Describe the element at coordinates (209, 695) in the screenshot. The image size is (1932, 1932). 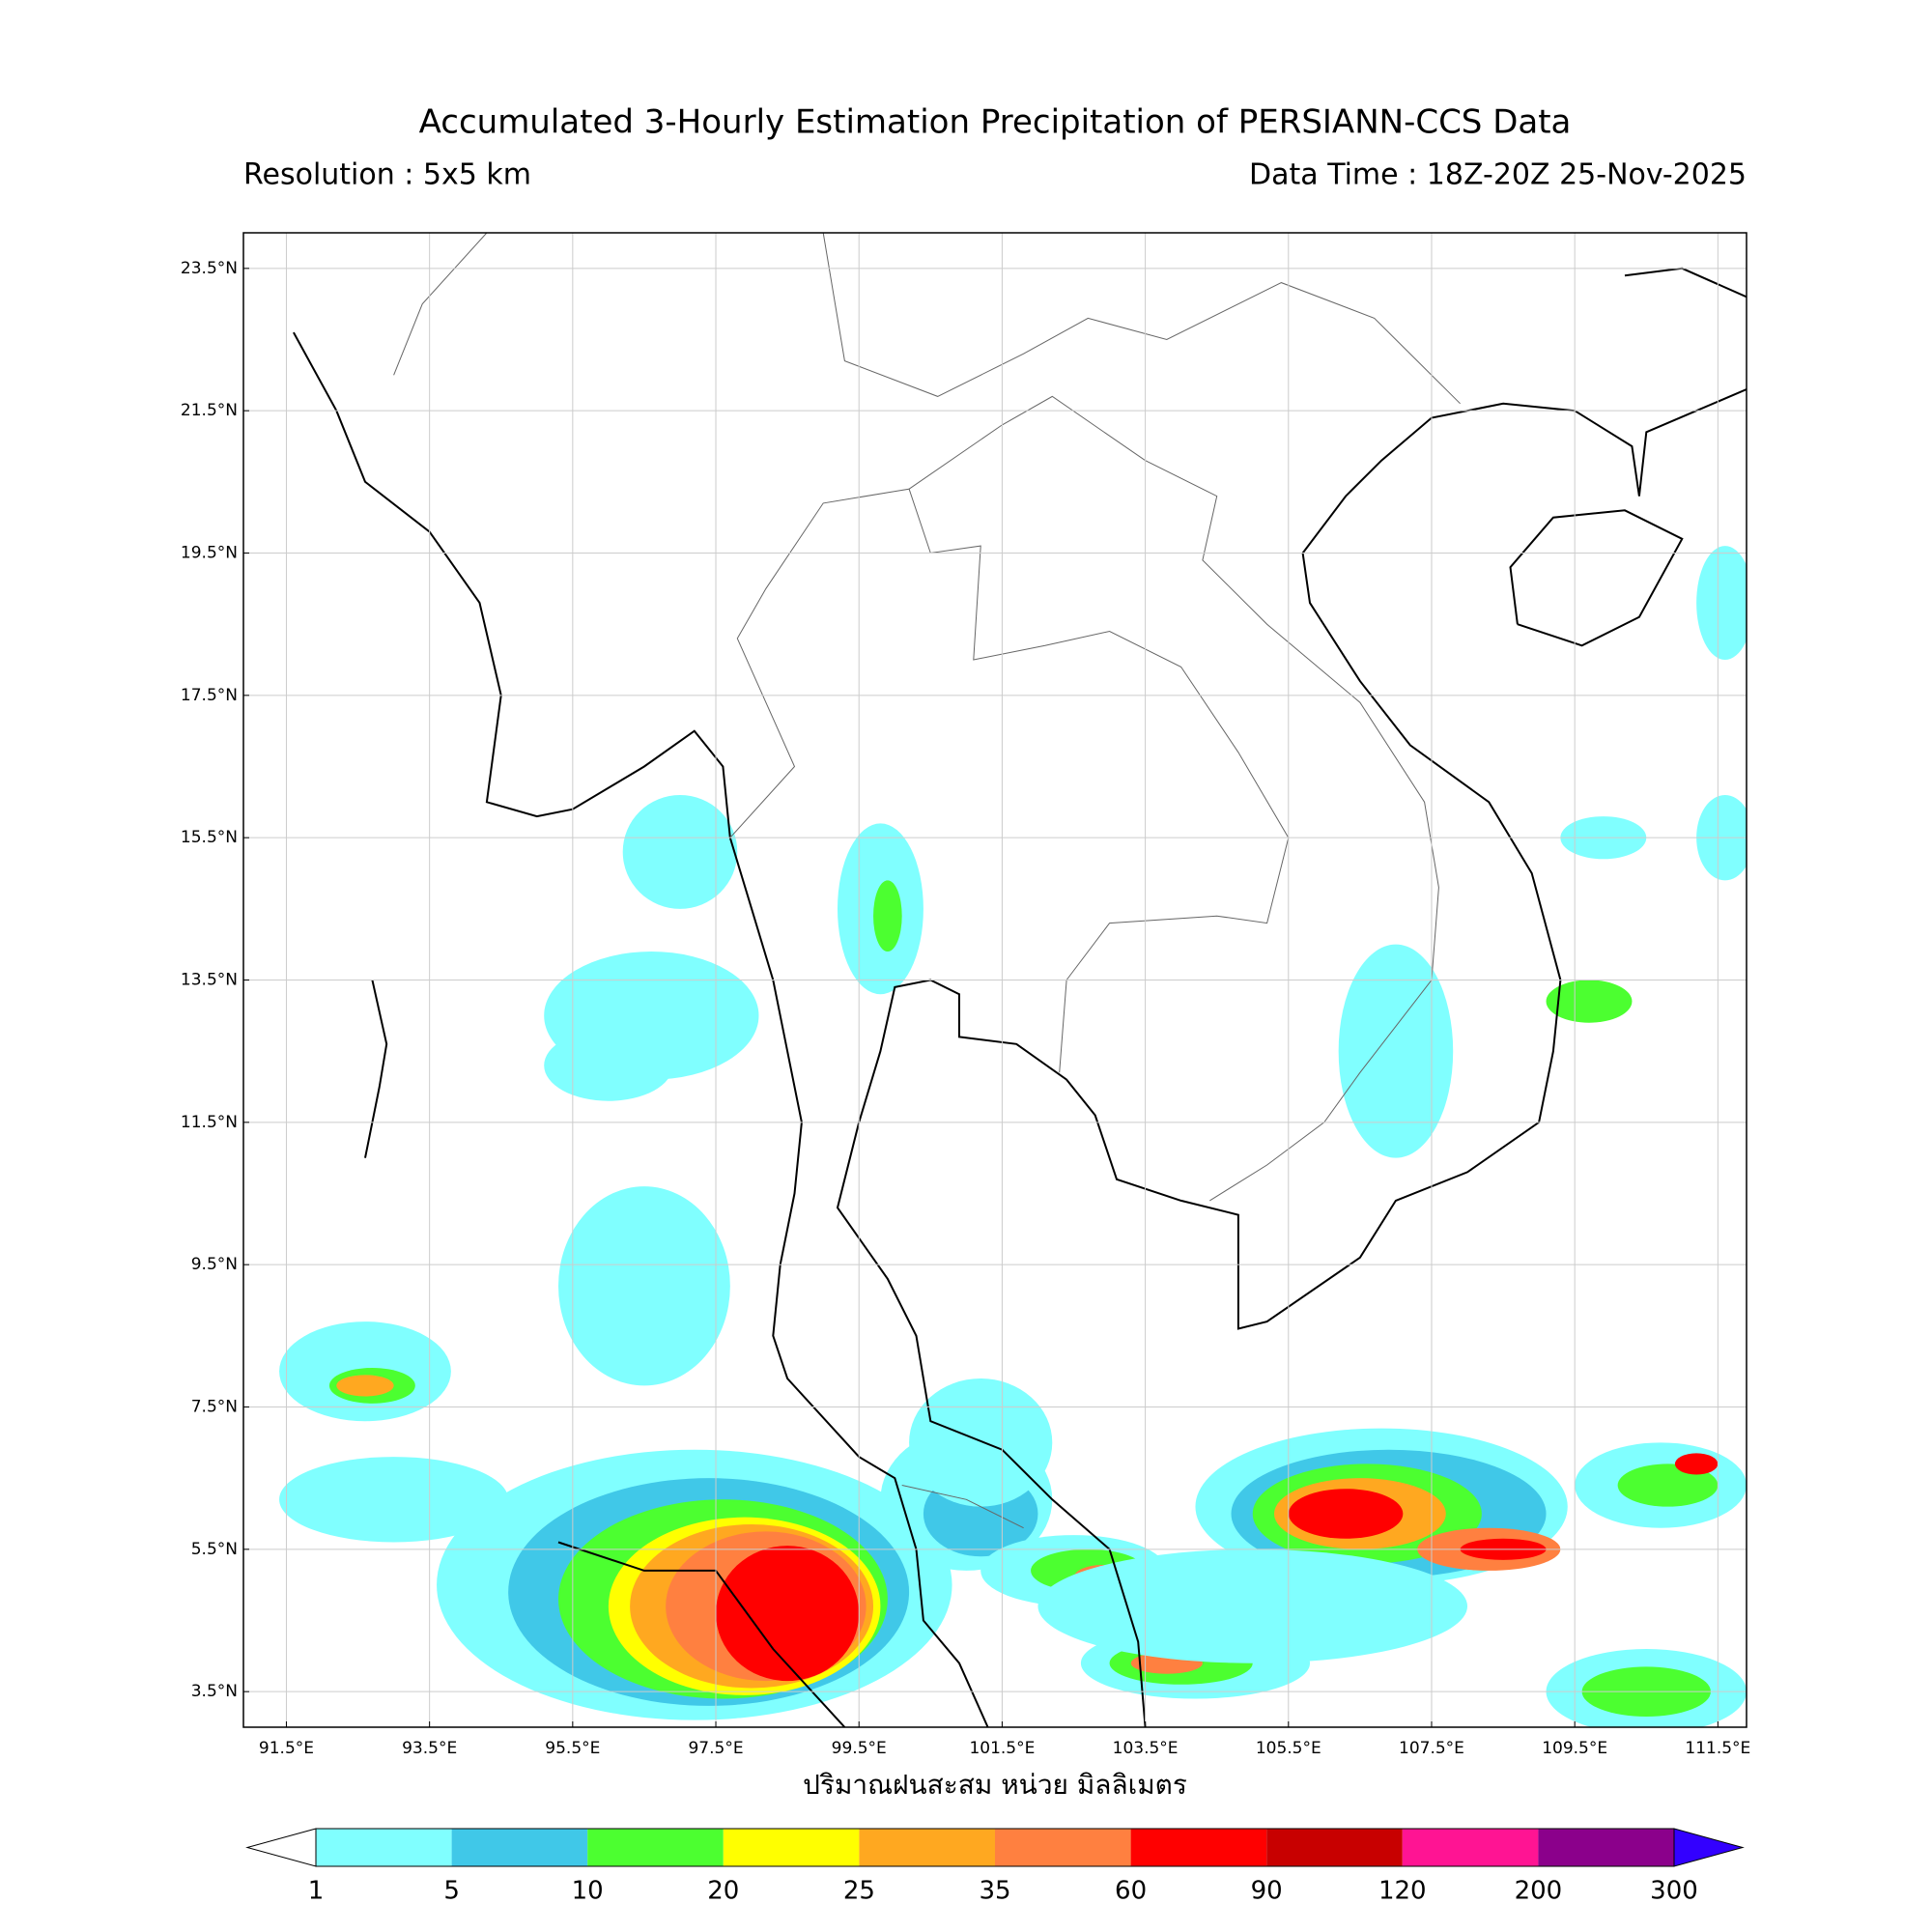
I see `y-tick-label: 17.5°N` at that location.